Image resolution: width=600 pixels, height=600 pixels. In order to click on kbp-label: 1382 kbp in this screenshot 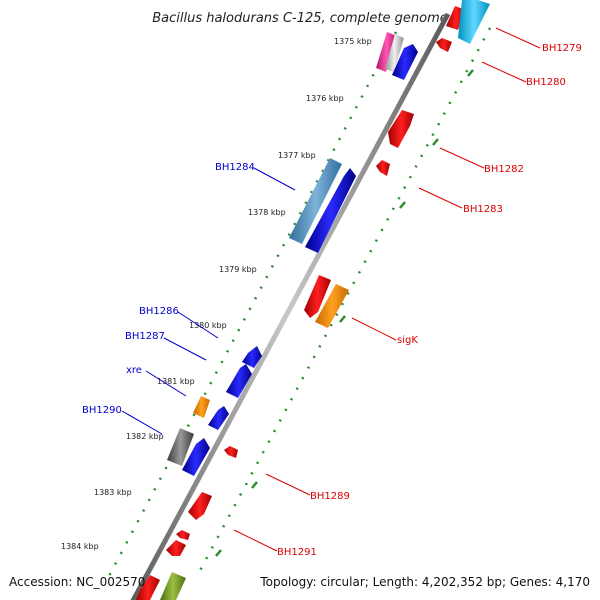, I will do `click(145, 436)`.